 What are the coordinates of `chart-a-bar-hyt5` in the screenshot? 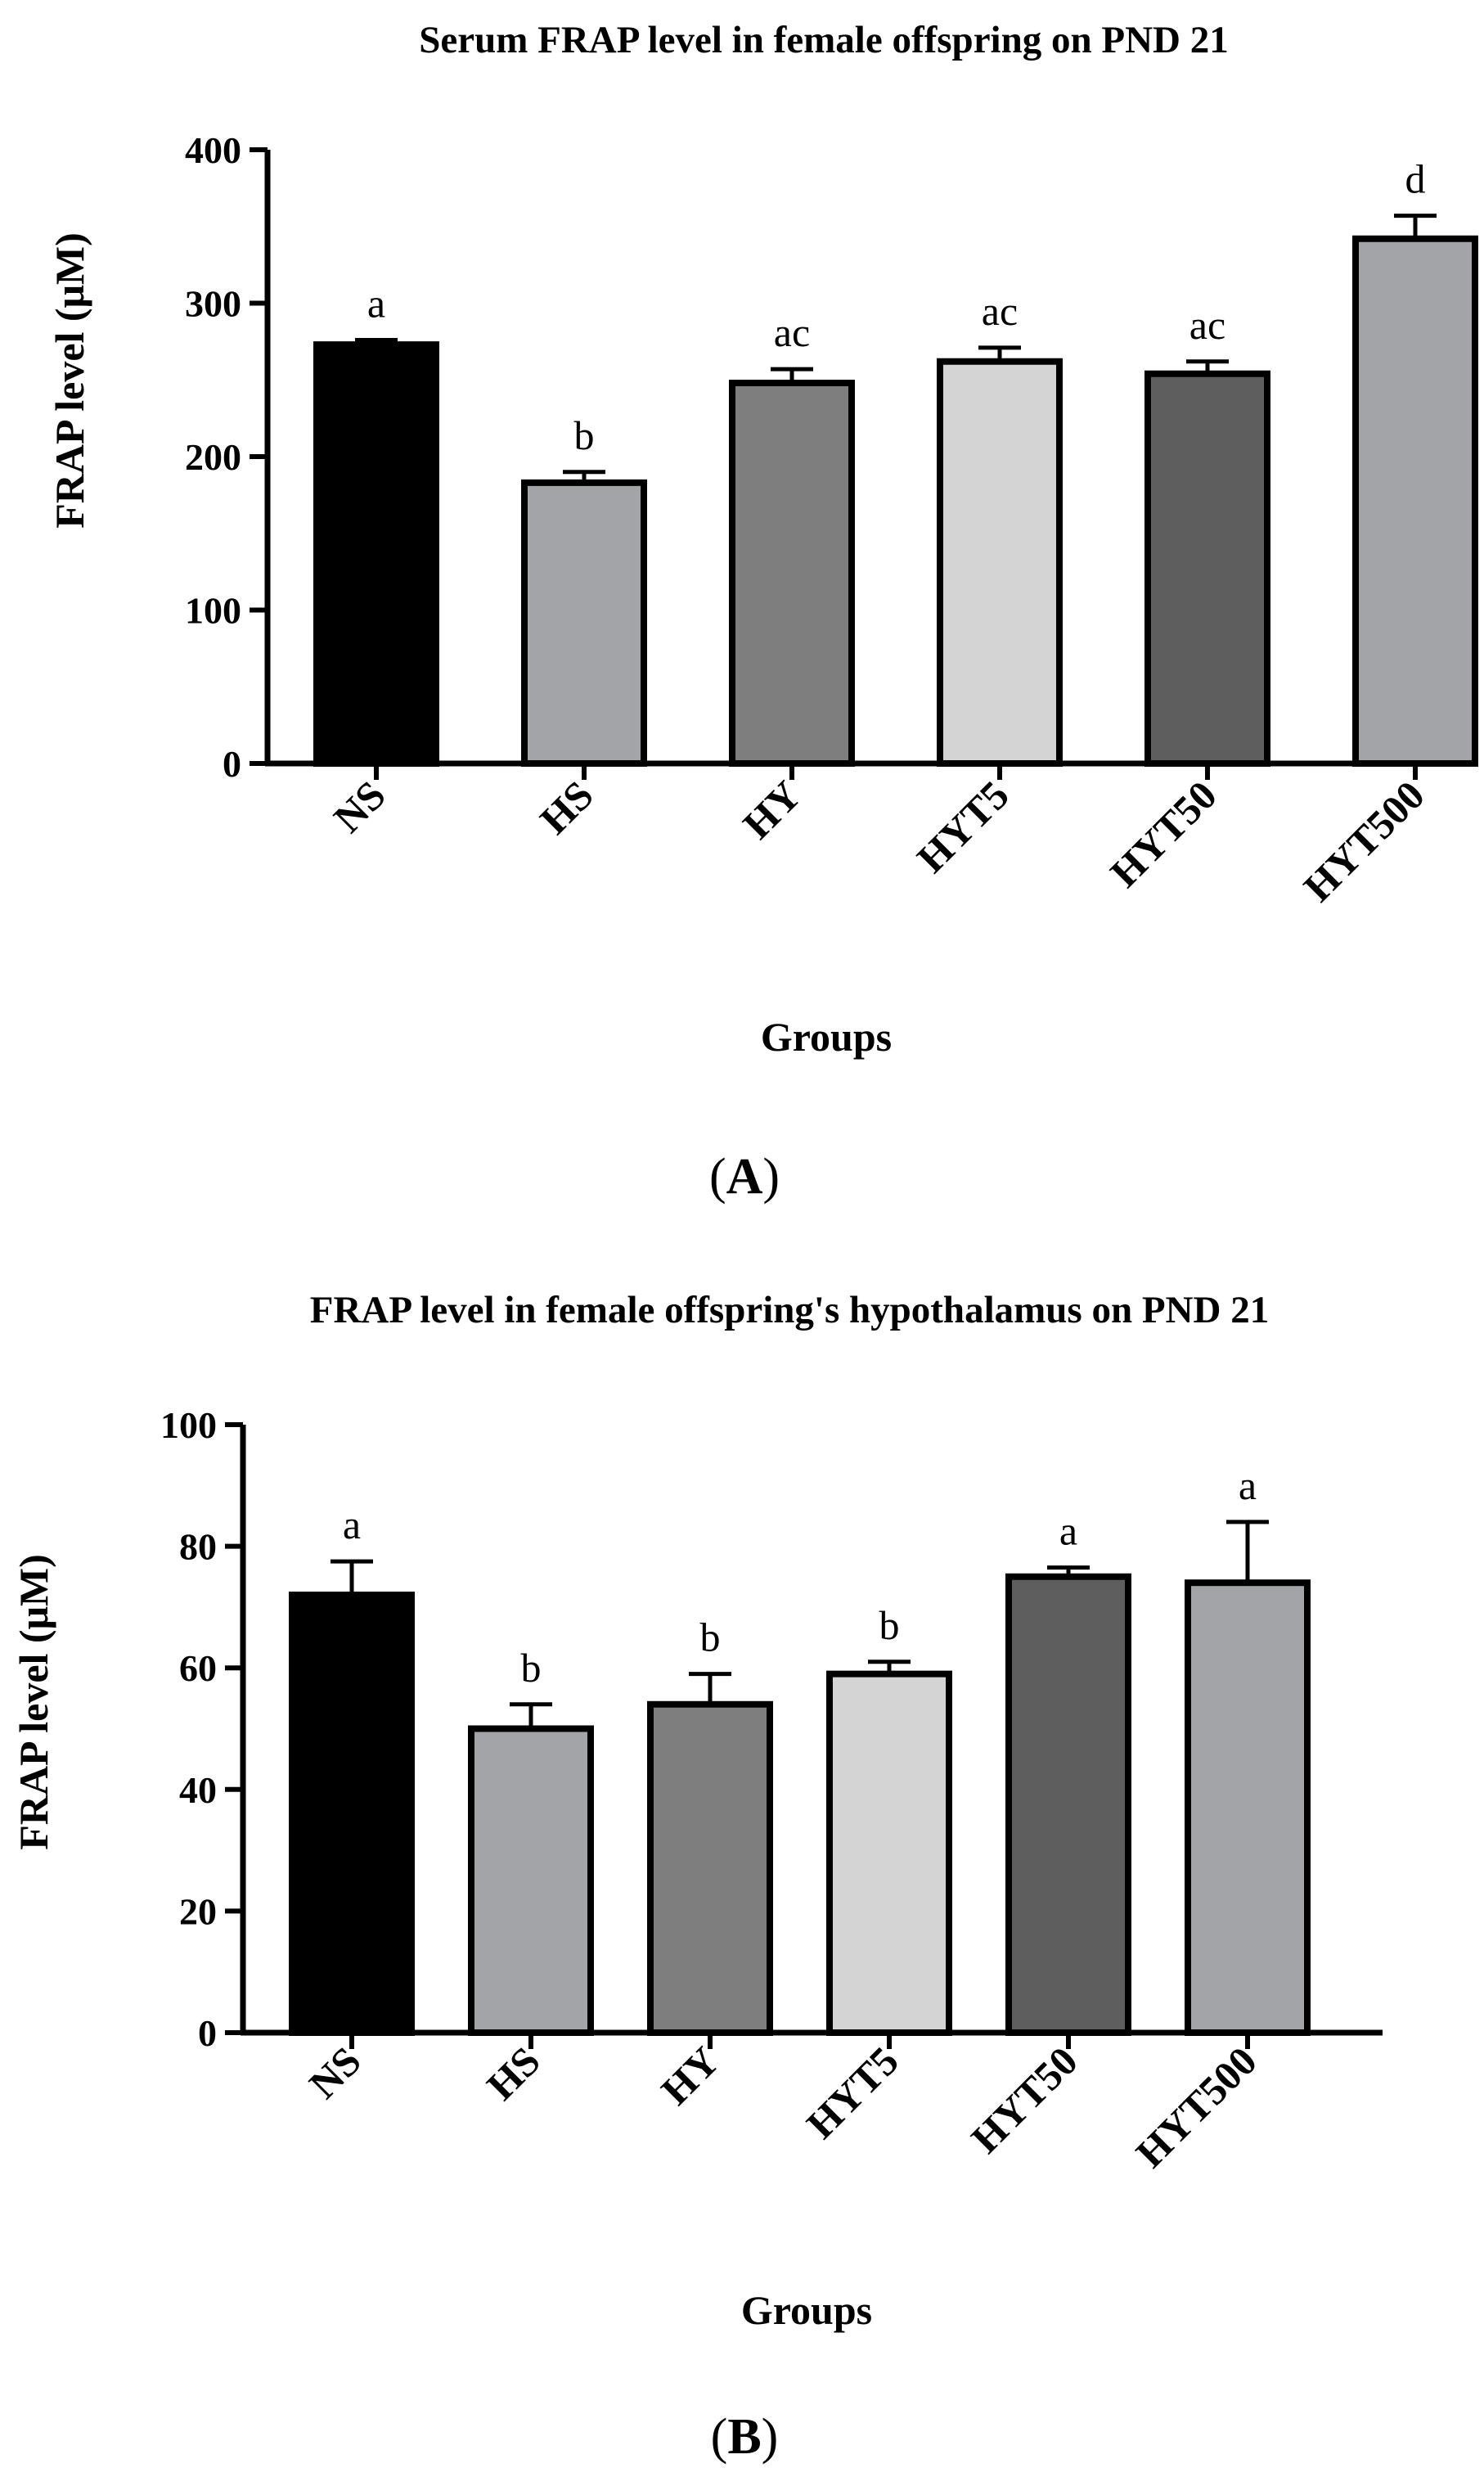 It's located at (1000, 563).